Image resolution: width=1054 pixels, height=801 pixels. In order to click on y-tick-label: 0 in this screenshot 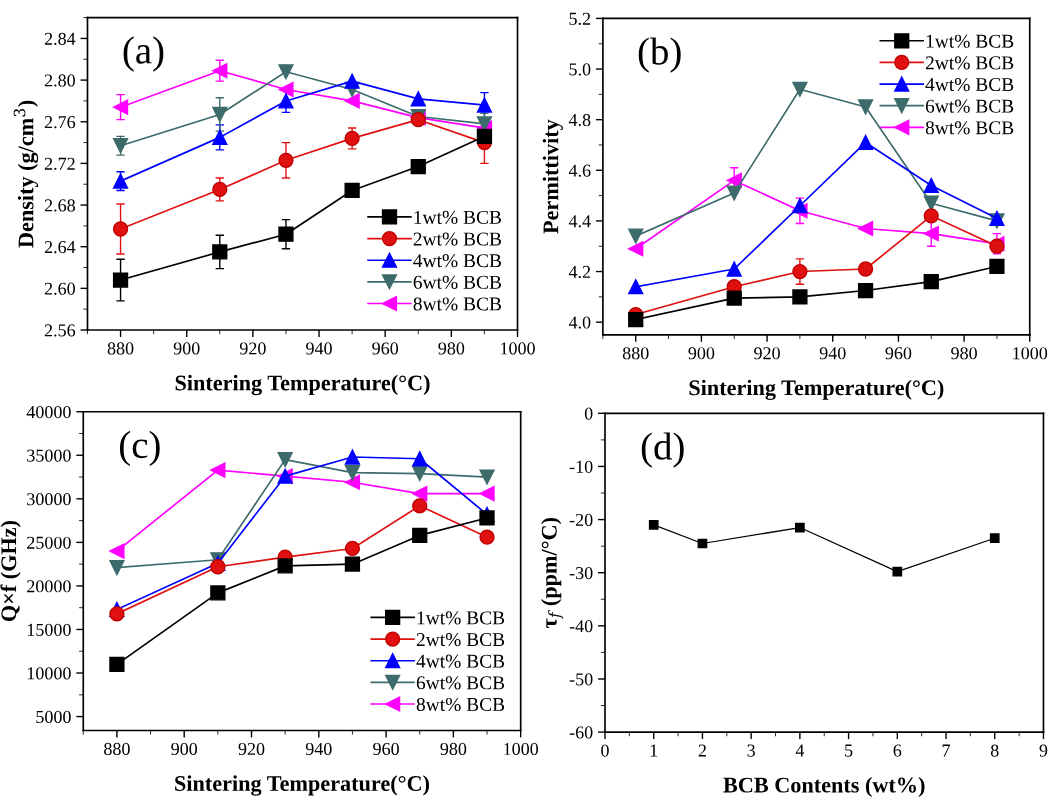, I will do `click(588, 413)`.